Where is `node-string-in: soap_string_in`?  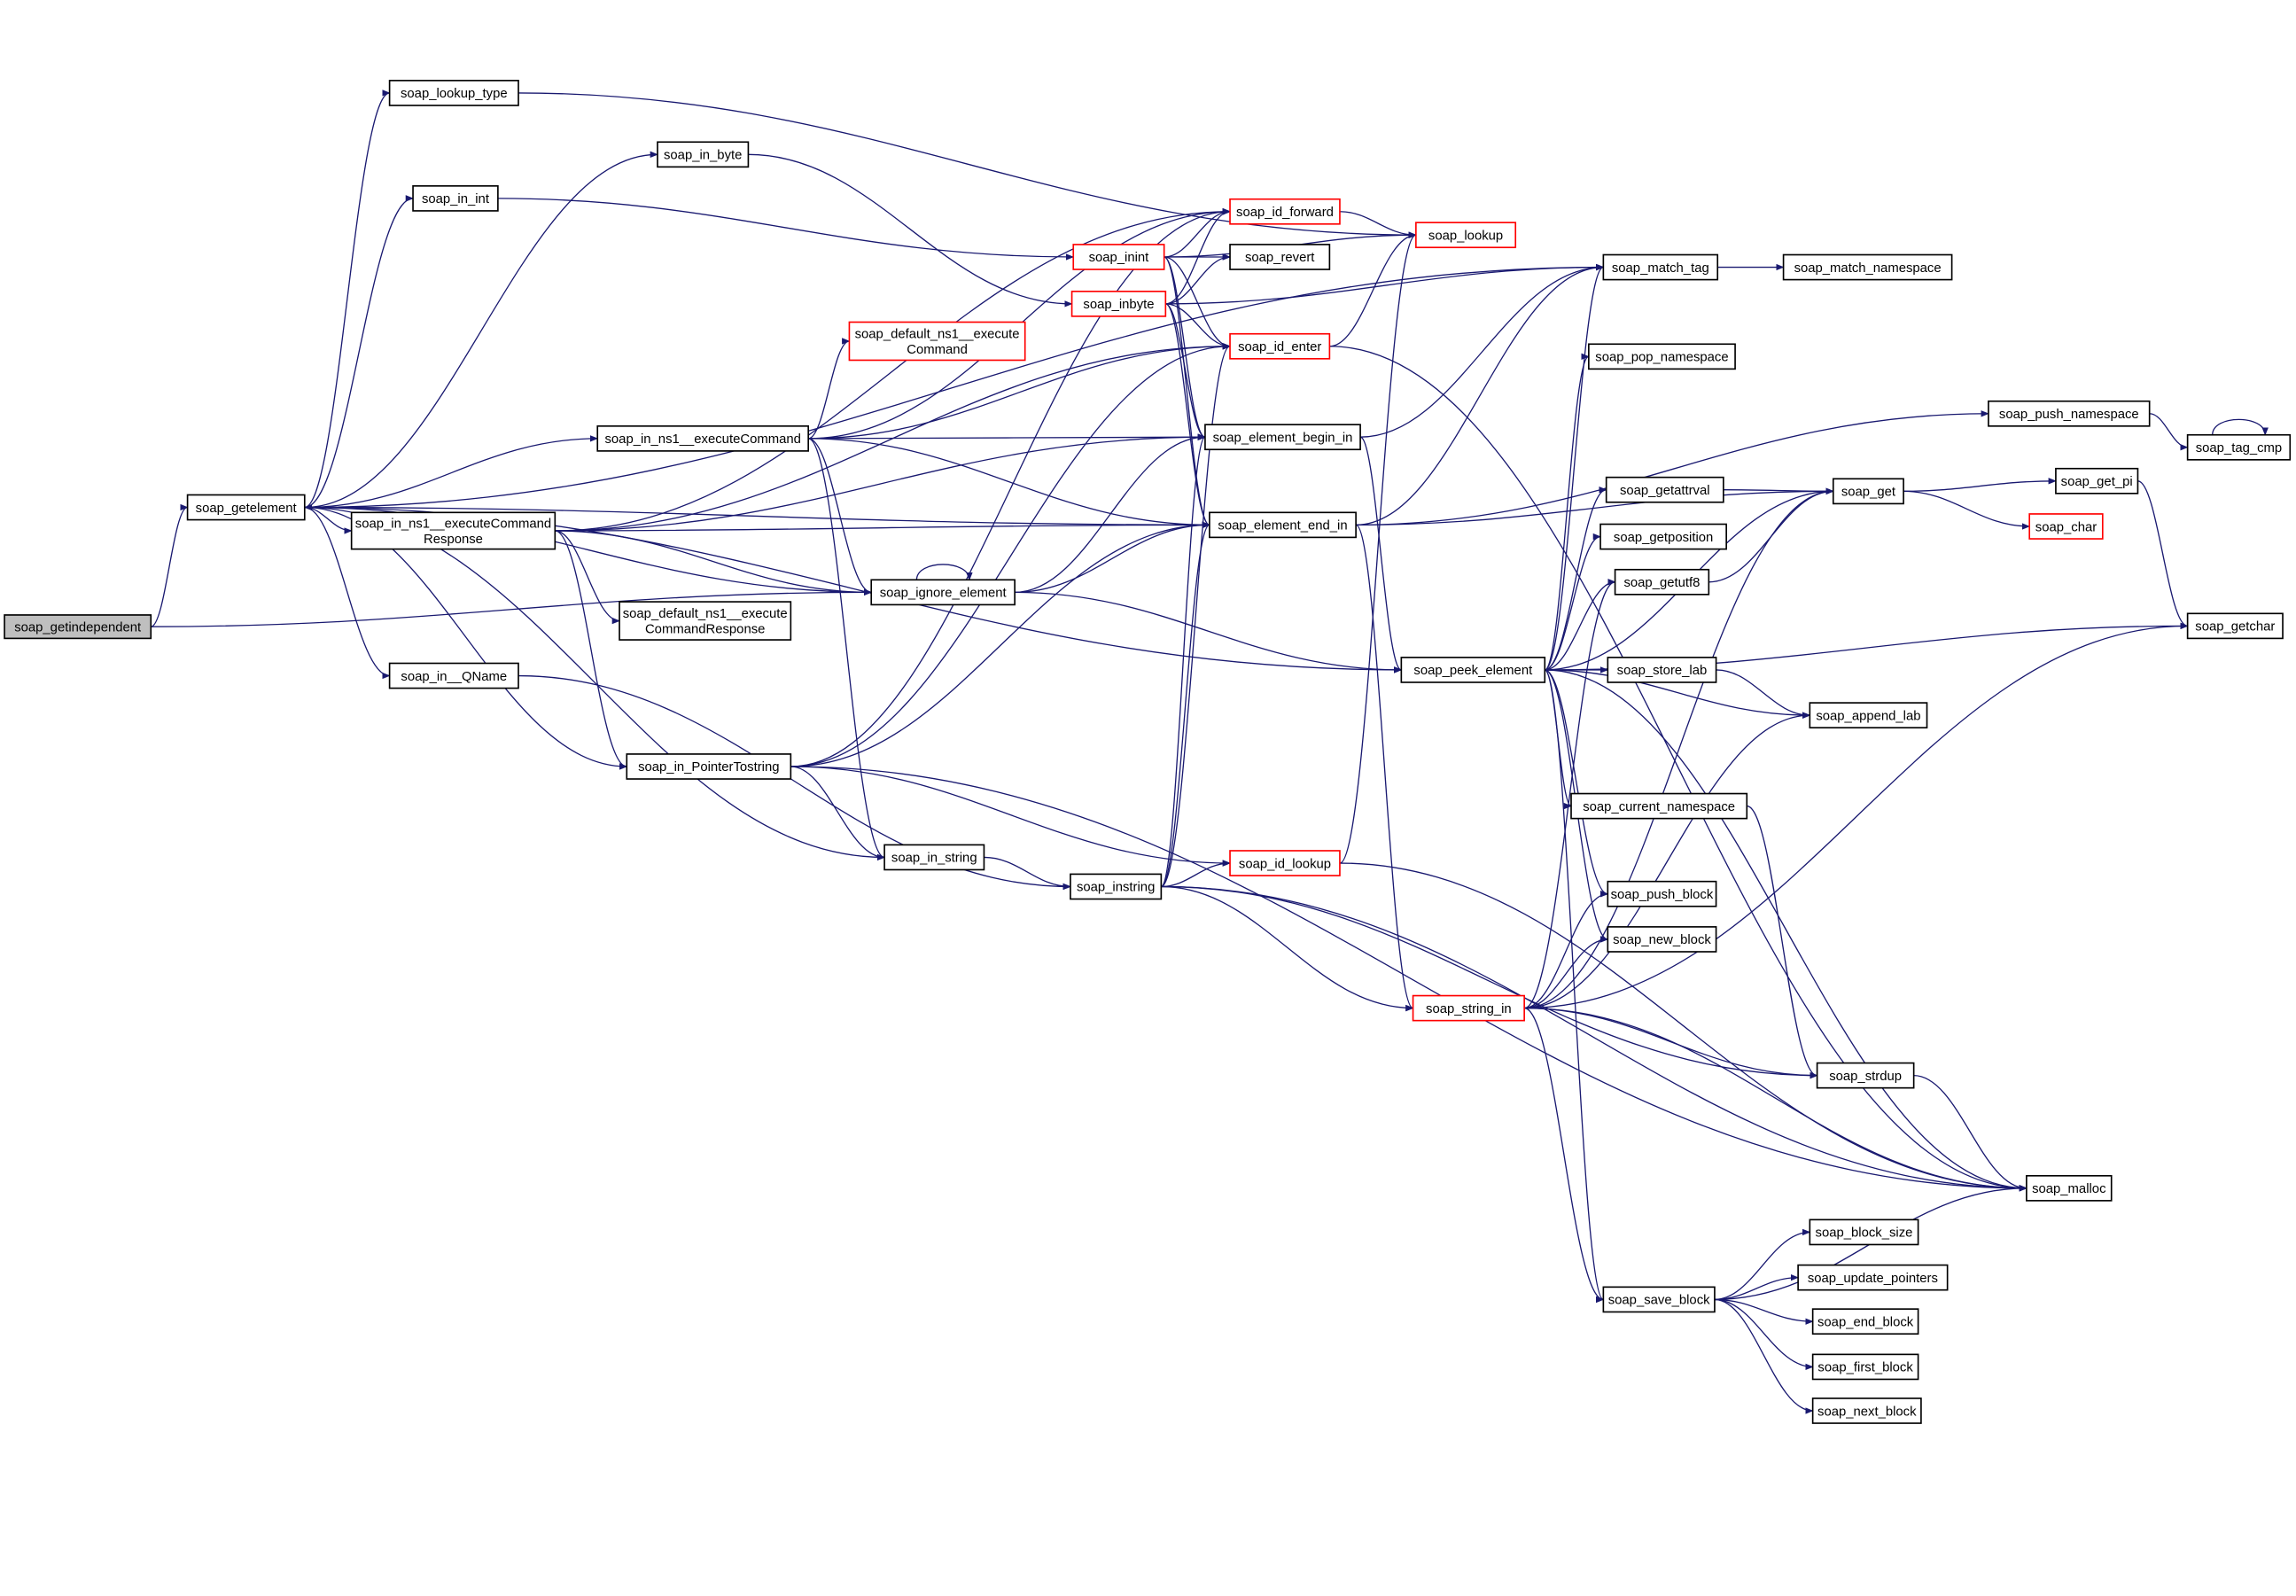 node-string-in: soap_string_in is located at coordinates (1468, 1008).